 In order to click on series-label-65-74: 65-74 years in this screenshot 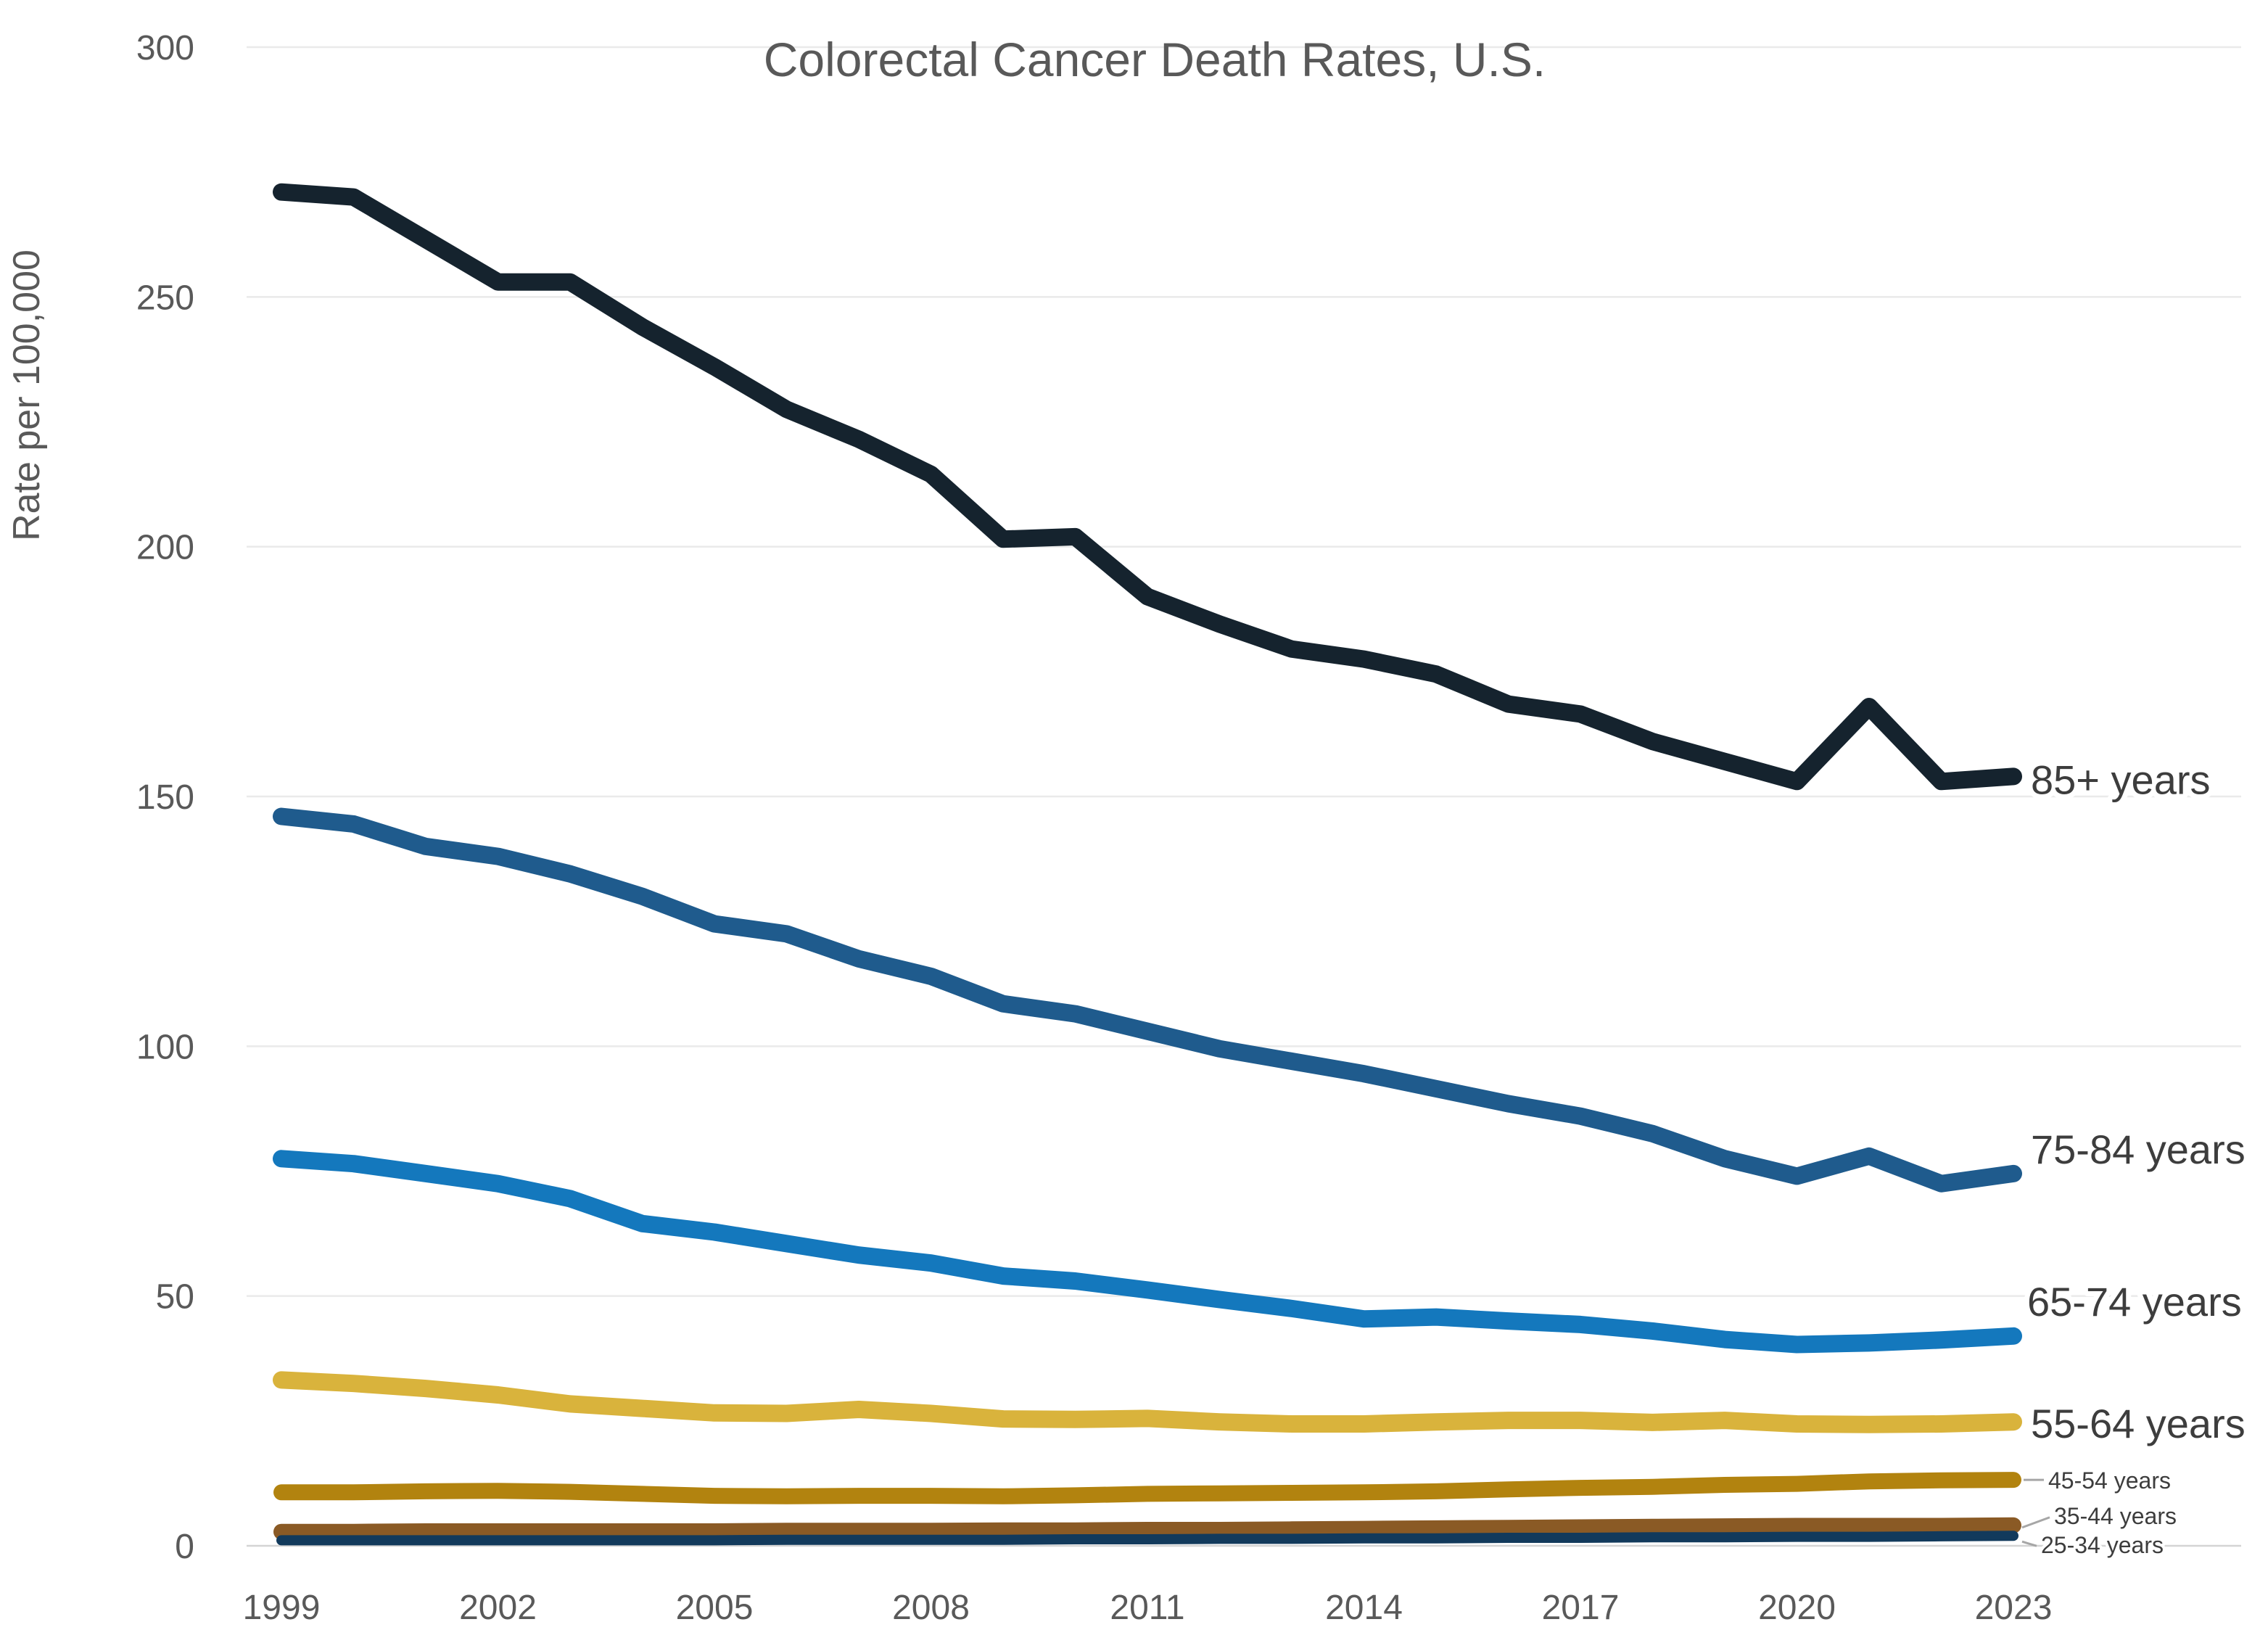, I will do `click(2134, 1302)`.